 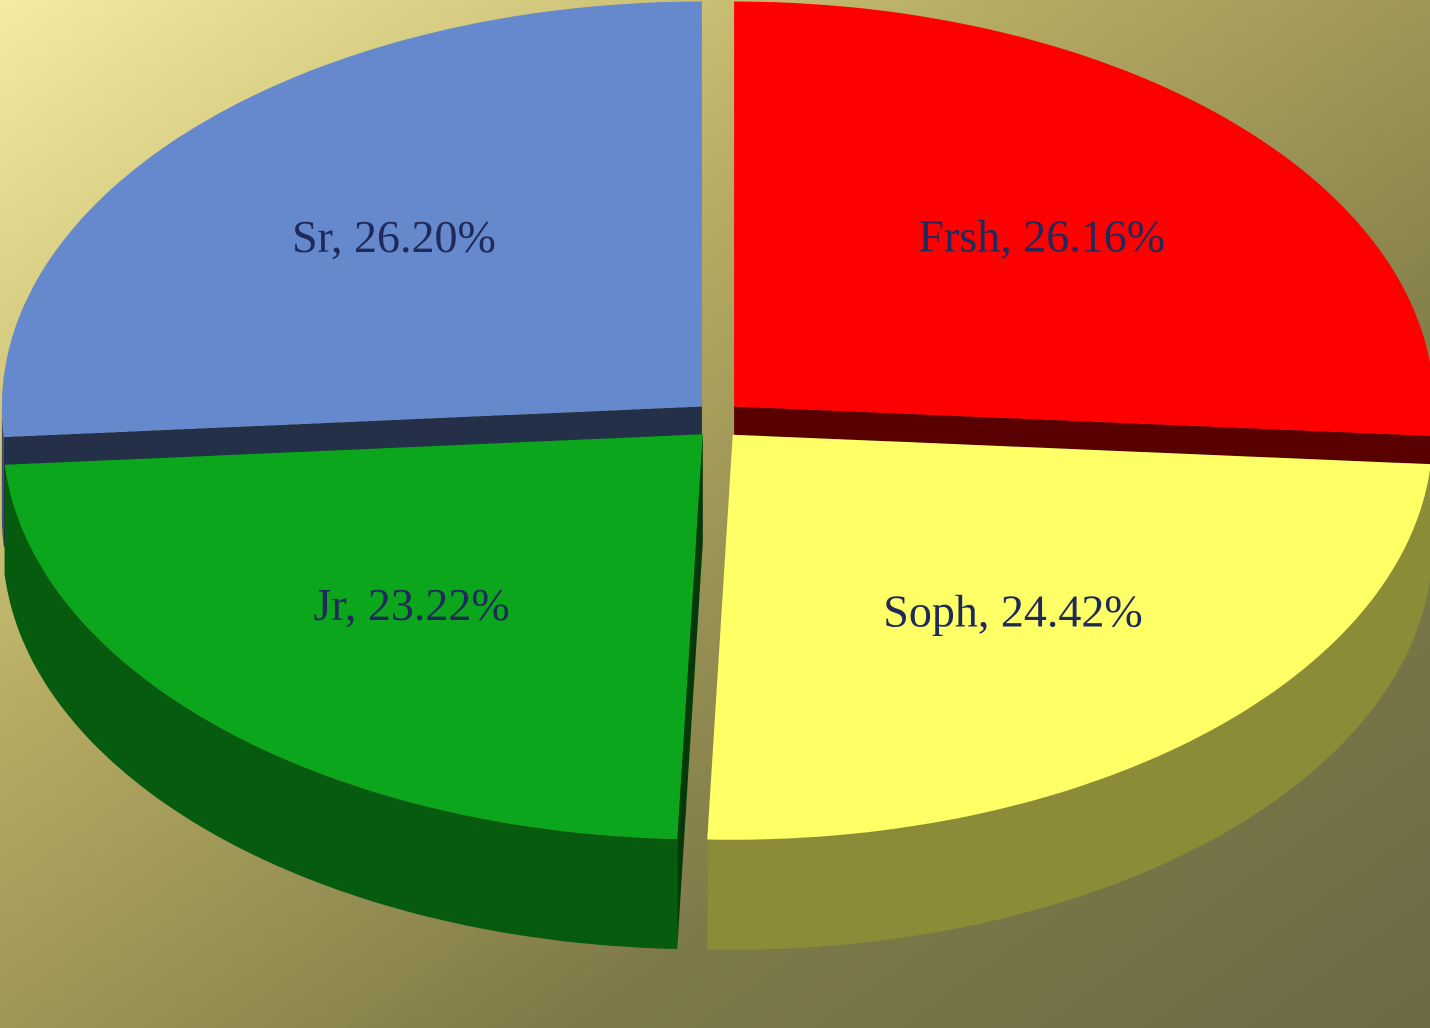 I want to click on slice-side, so click(x=2, y=476).